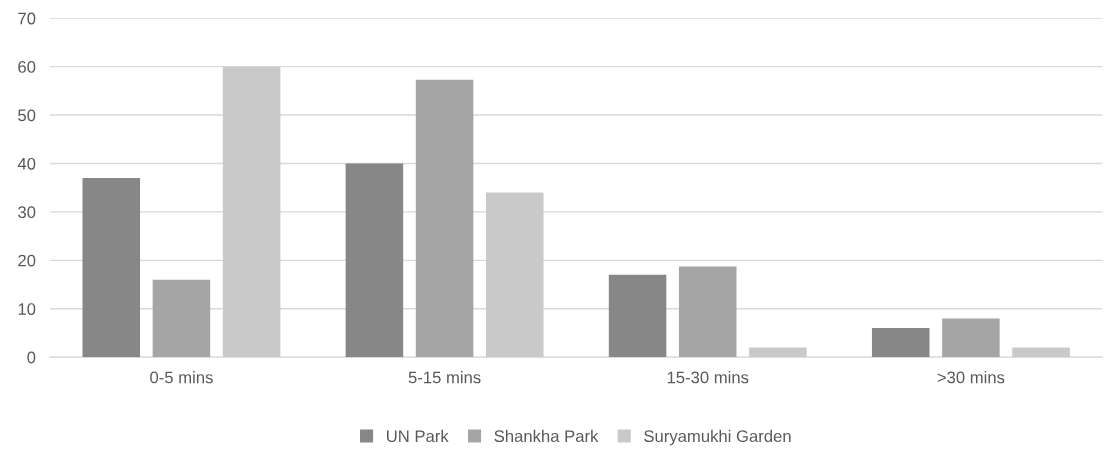 Image resolution: width=1108 pixels, height=455 pixels. What do you see at coordinates (27, 115) in the screenshot?
I see `y-tick-label: 50` at bounding box center [27, 115].